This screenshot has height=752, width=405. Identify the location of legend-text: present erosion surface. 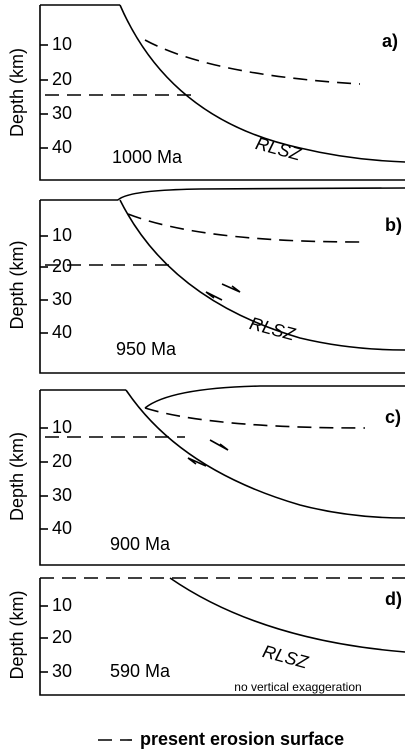
(242, 739).